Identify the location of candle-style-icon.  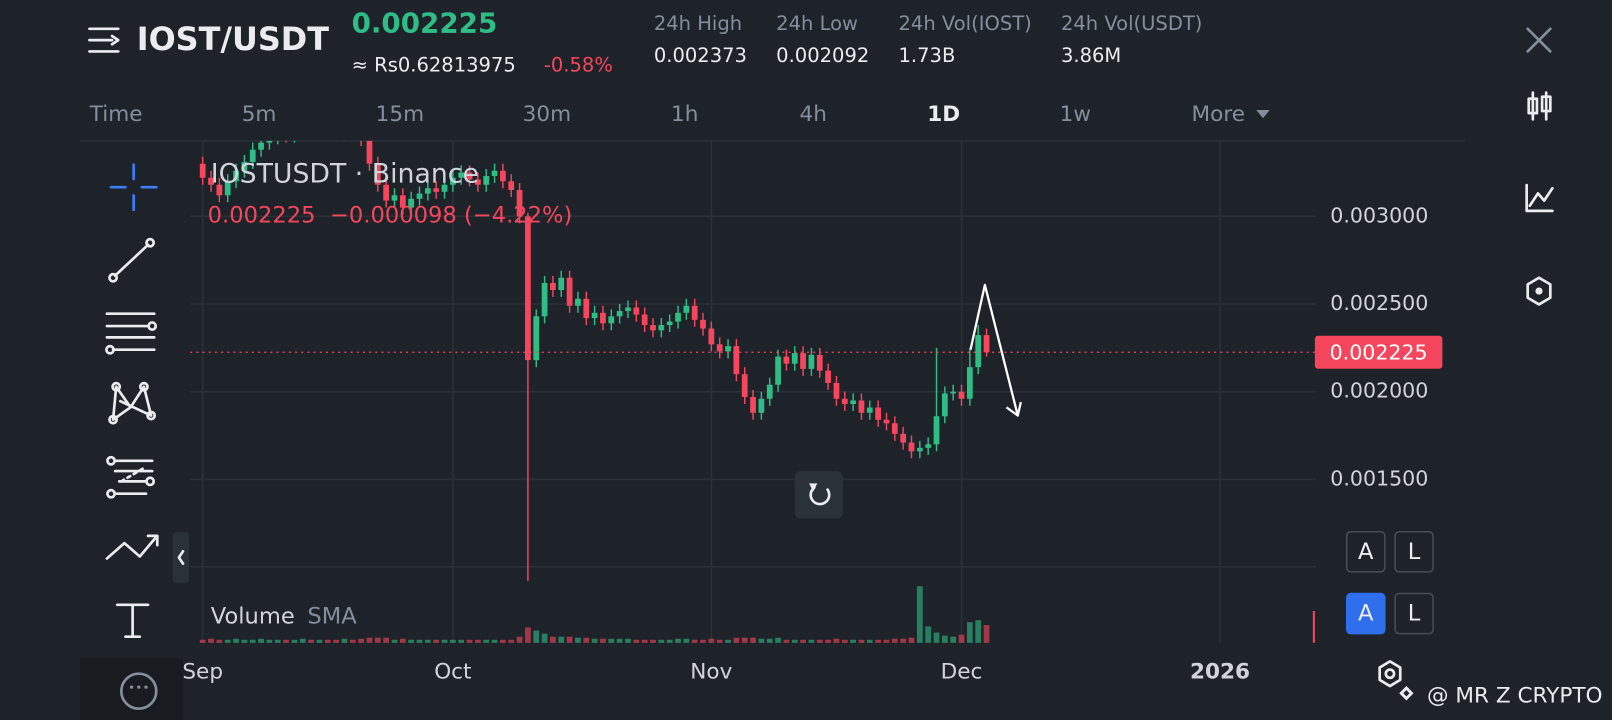
(1539, 106).